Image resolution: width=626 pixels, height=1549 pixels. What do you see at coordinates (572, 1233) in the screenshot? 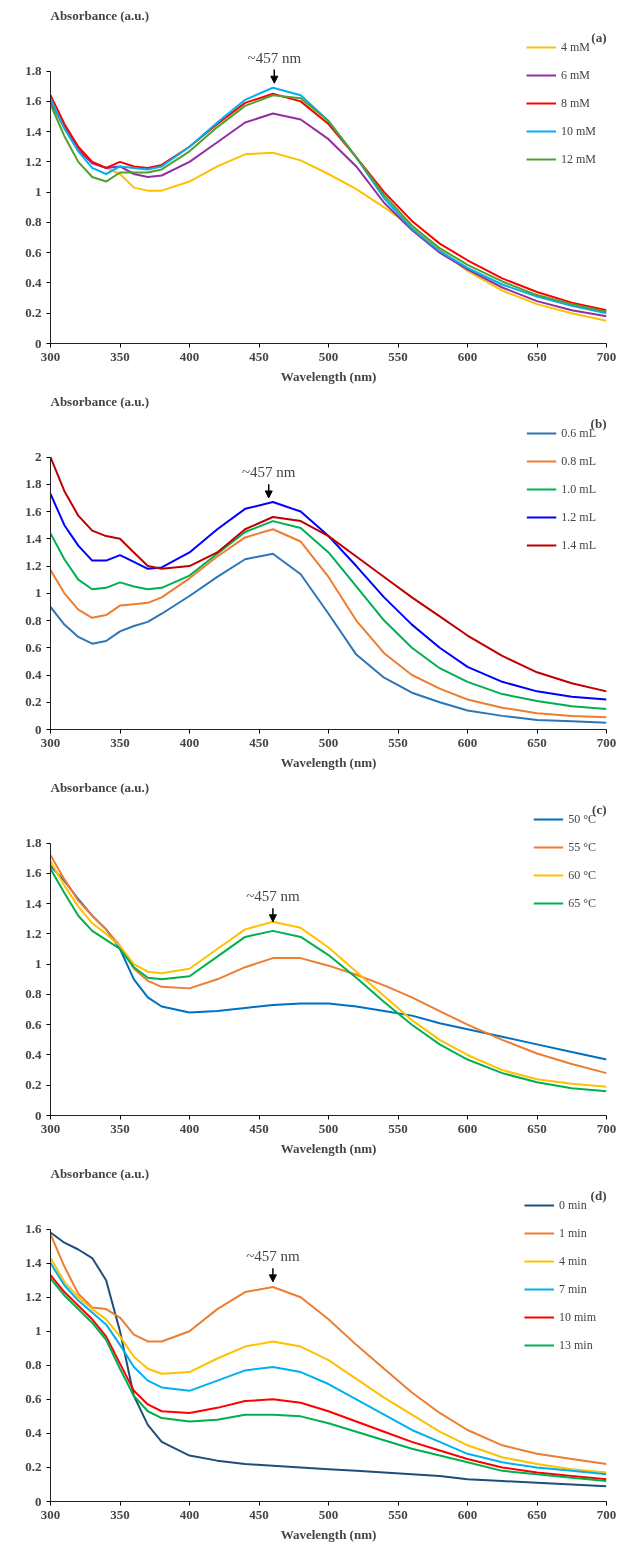
I see `legend-label: 1 min` at bounding box center [572, 1233].